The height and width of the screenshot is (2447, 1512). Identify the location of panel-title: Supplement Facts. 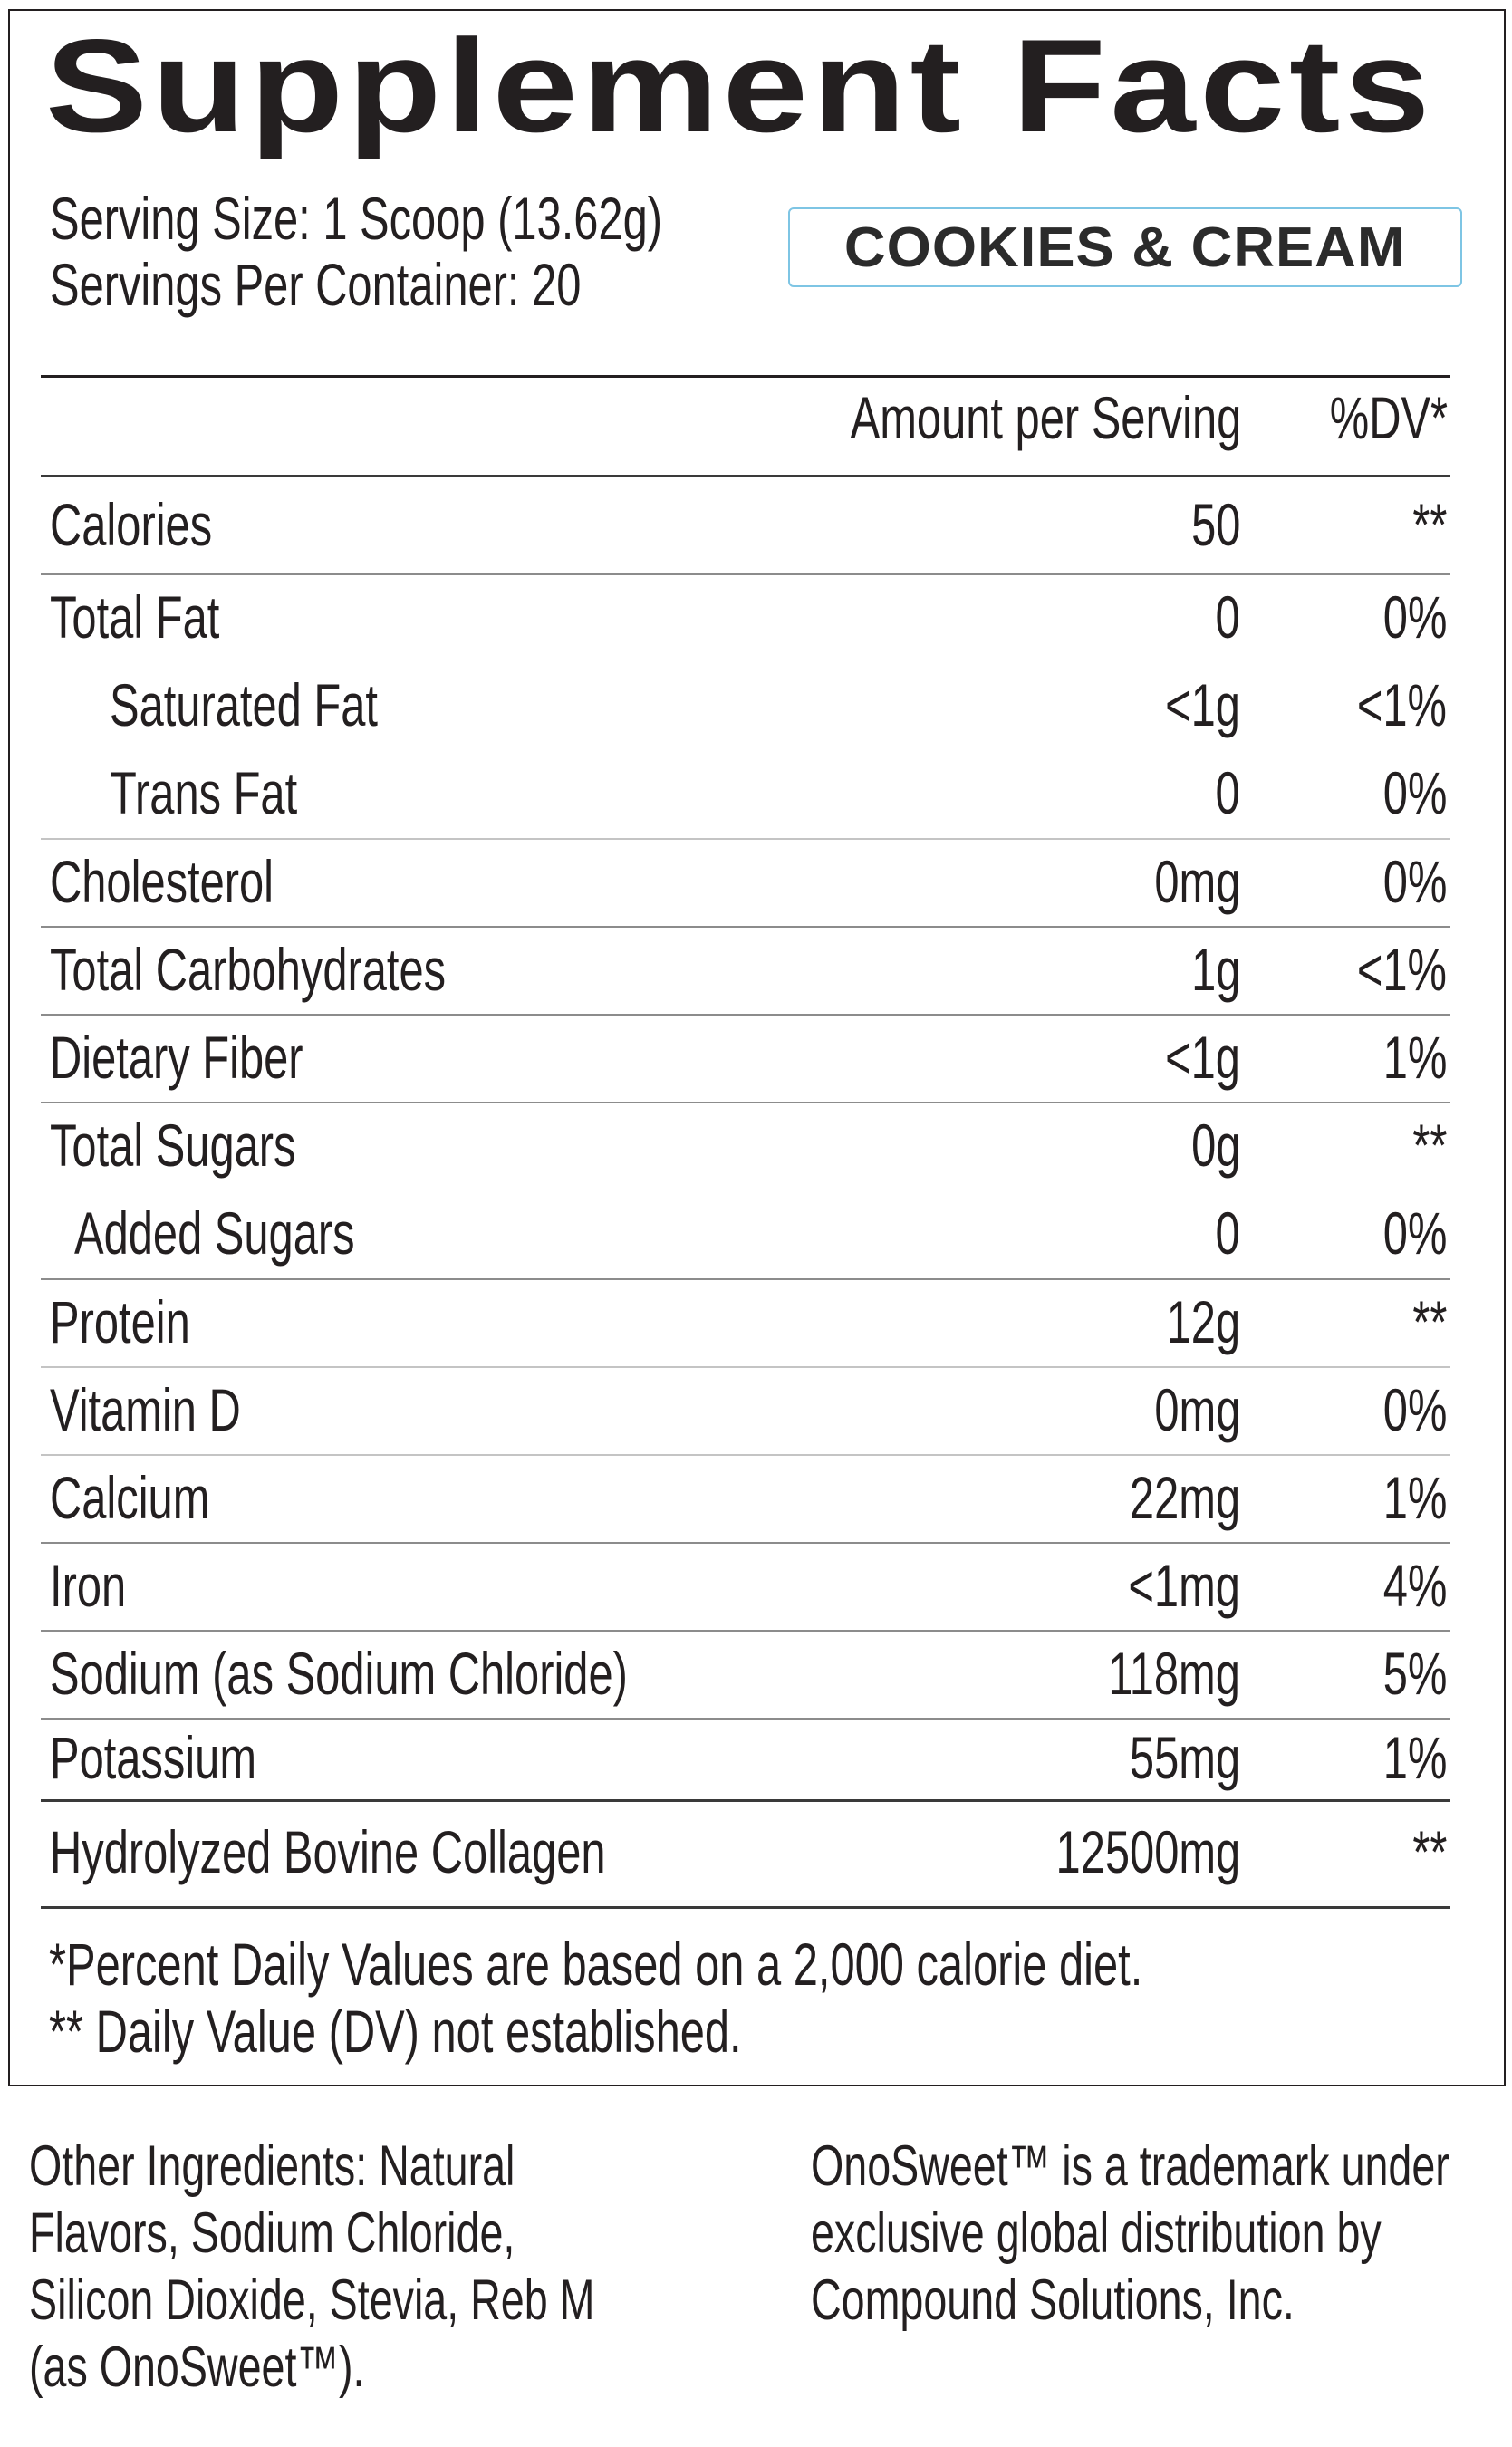
(737, 86).